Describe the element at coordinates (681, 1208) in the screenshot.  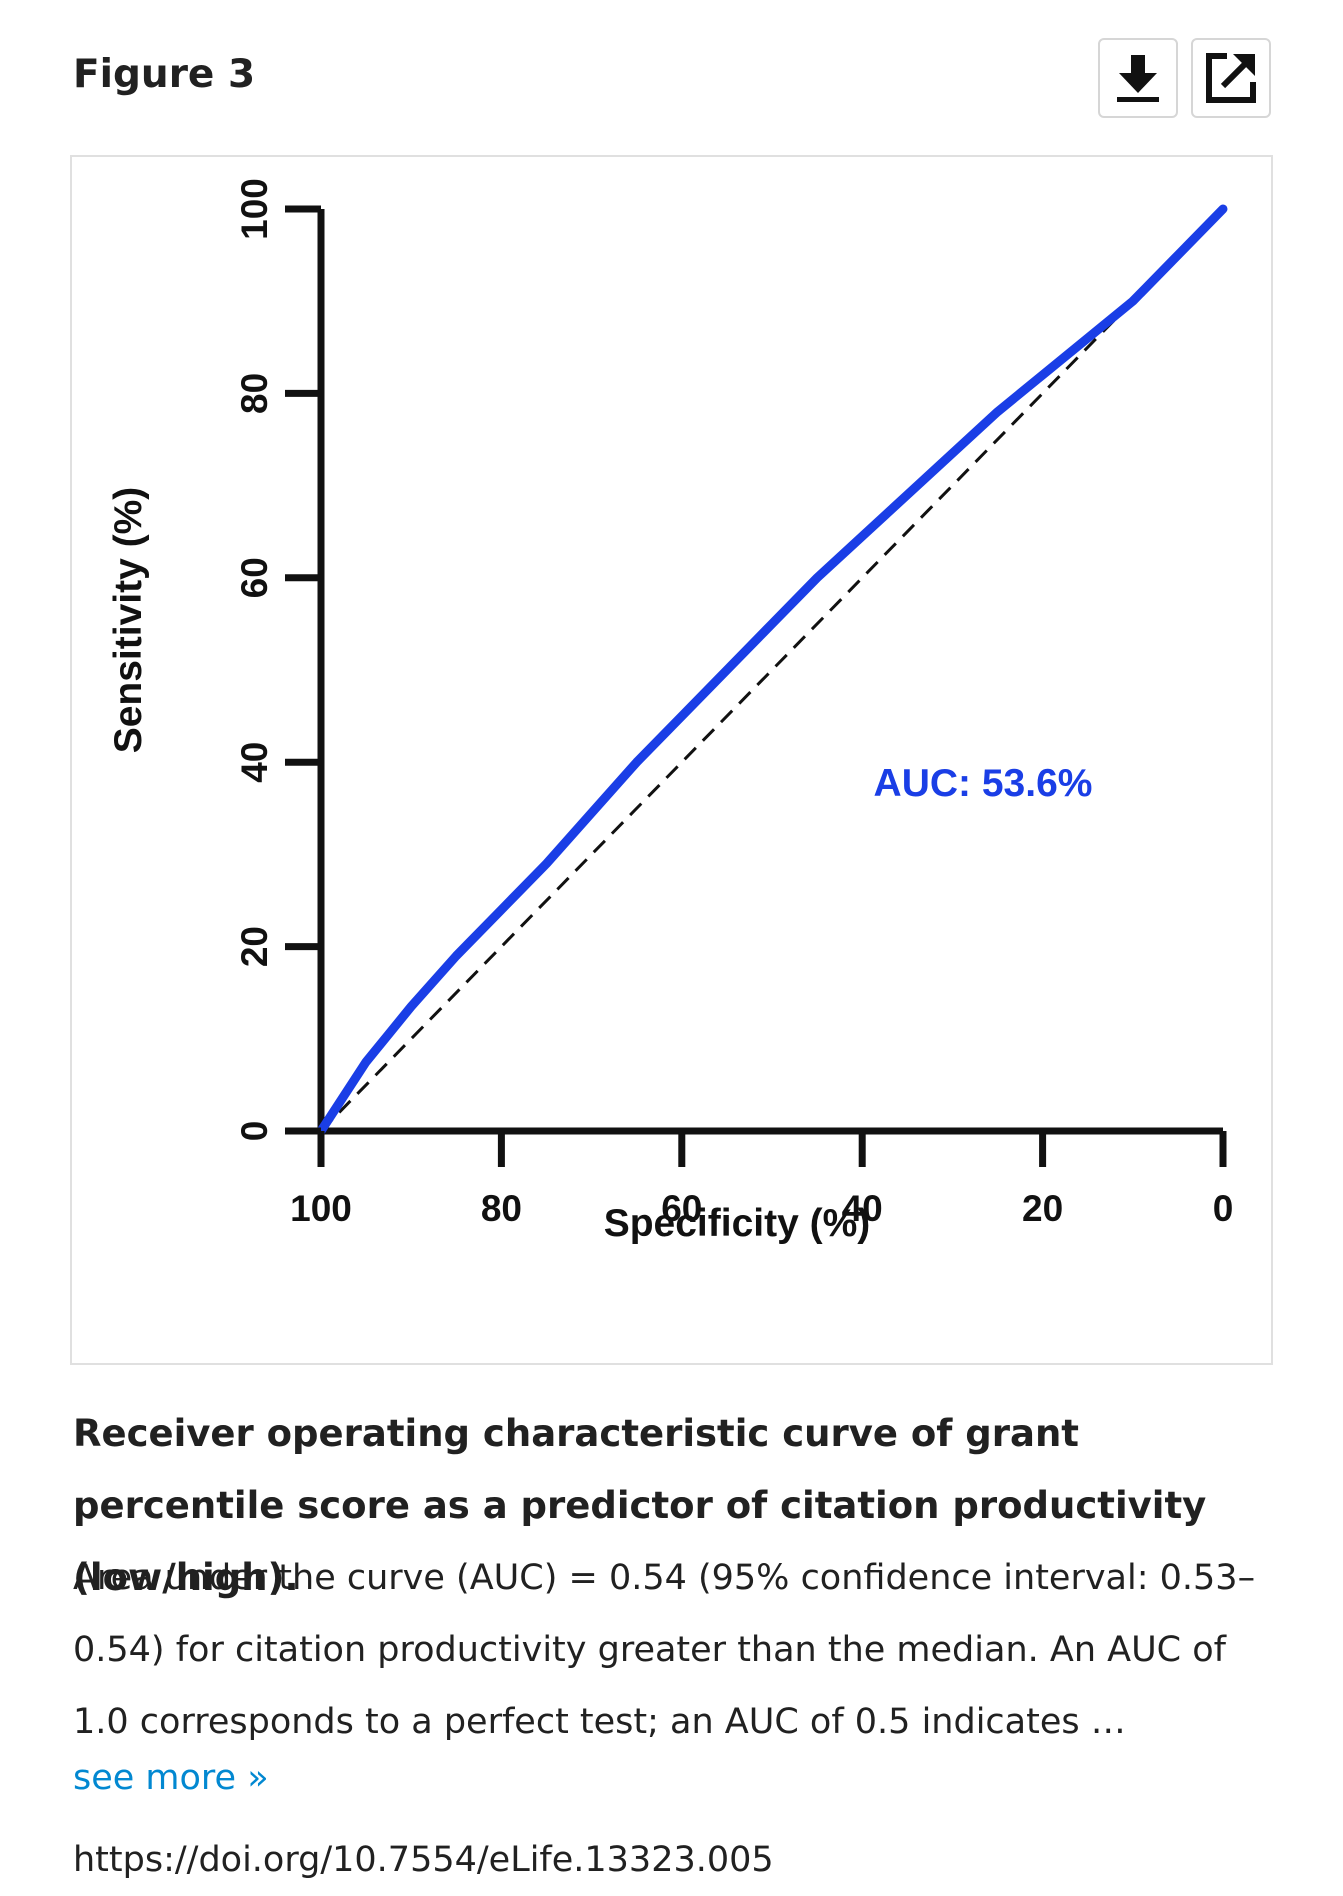
I see `x-tick-label: 60` at that location.